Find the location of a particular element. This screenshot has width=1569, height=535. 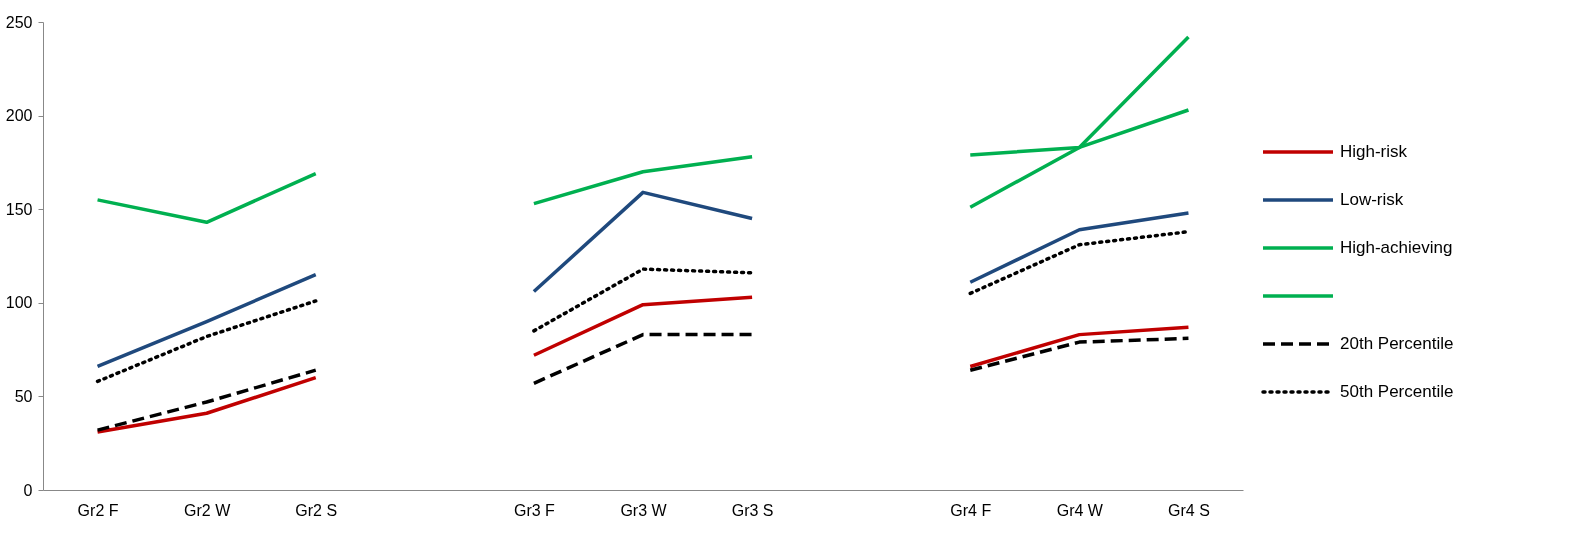

legend-label: 50th Percentile is located at coordinates (1397, 391).